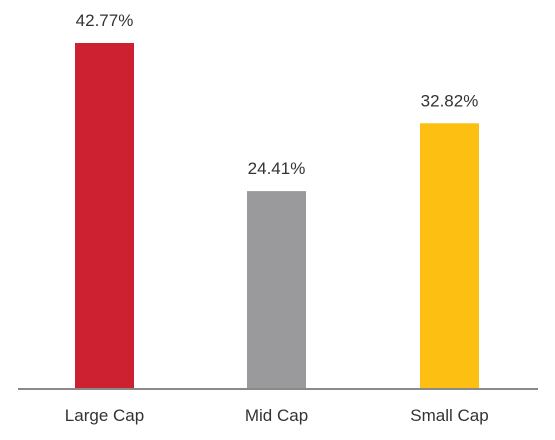 The image size is (555, 440). What do you see at coordinates (450, 100) in the screenshot?
I see `value-label-small-cap: 32.82%` at bounding box center [450, 100].